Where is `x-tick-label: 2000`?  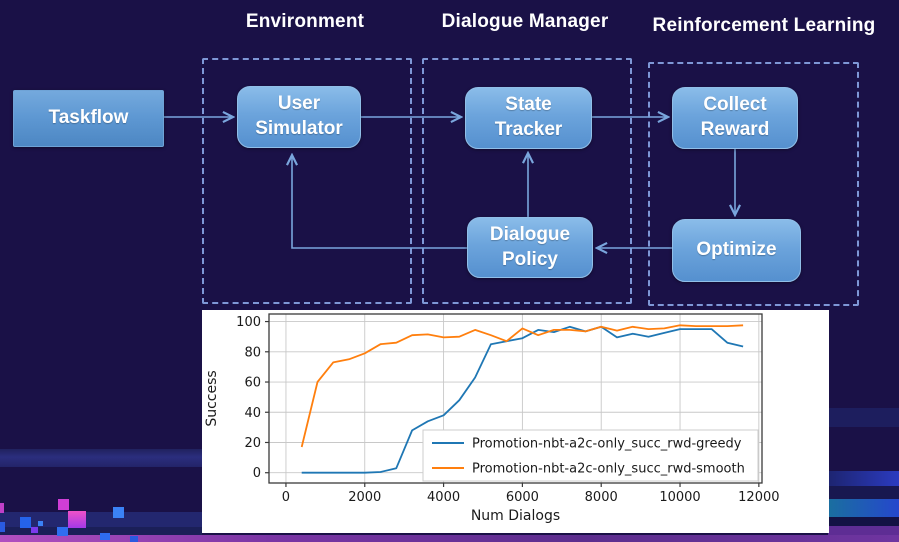
x-tick-label: 2000 is located at coordinates (364, 497).